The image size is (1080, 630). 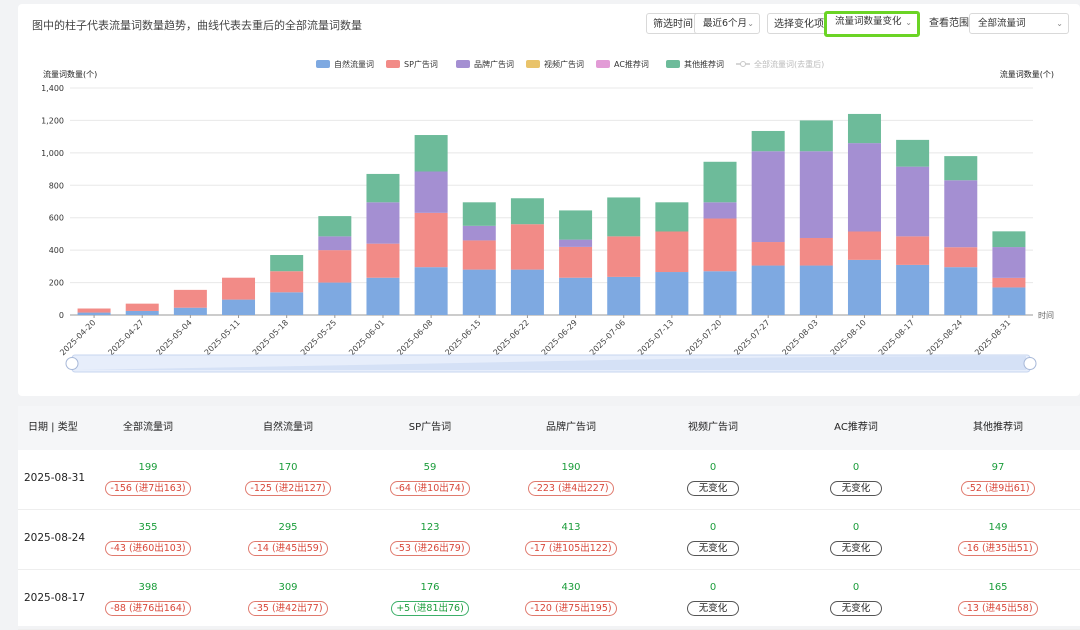 I want to click on x-tick-label: 2025-06-08, so click(x=414, y=337).